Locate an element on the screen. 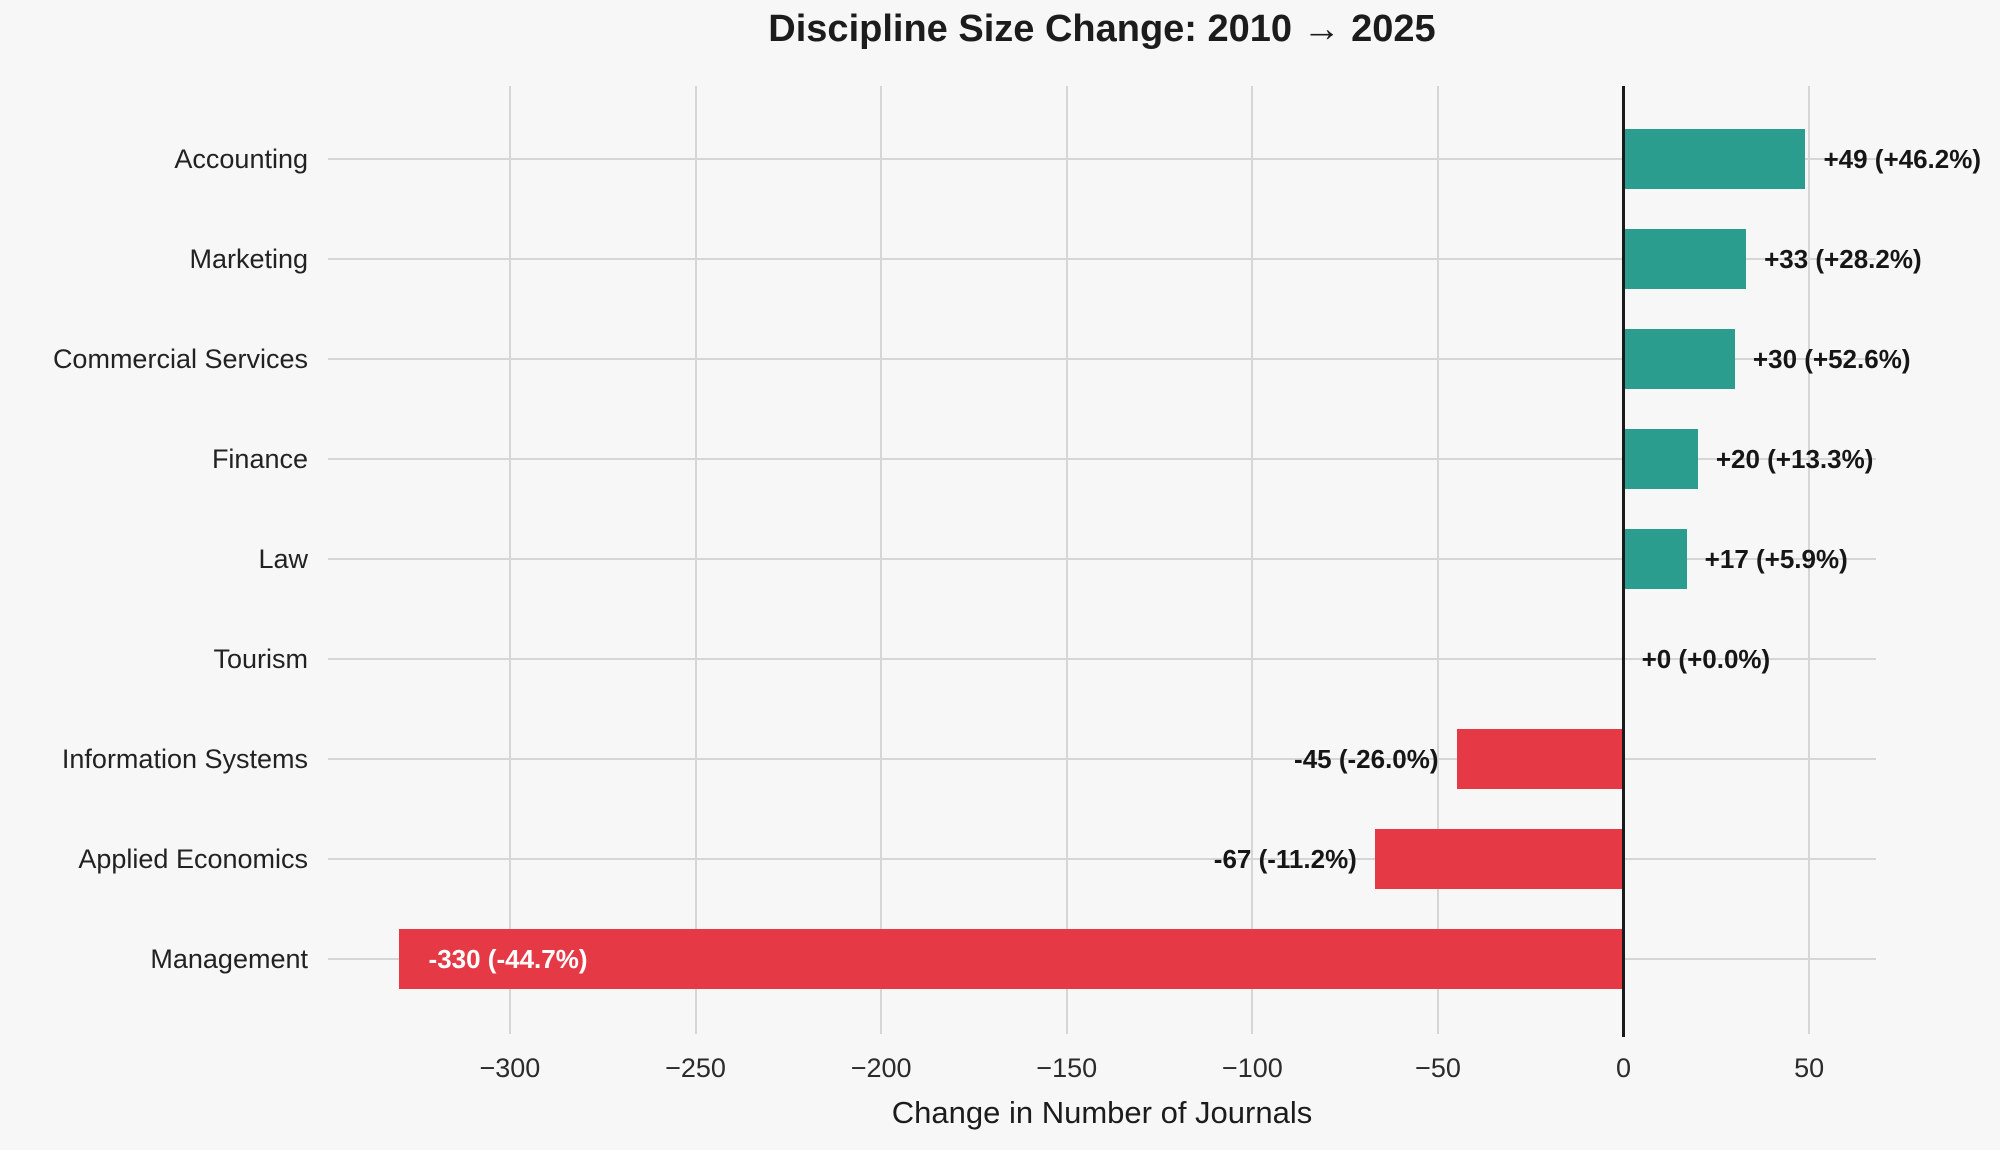  bar-value-label-information-systems: -45 (-26.0%) is located at coordinates (1366, 759).